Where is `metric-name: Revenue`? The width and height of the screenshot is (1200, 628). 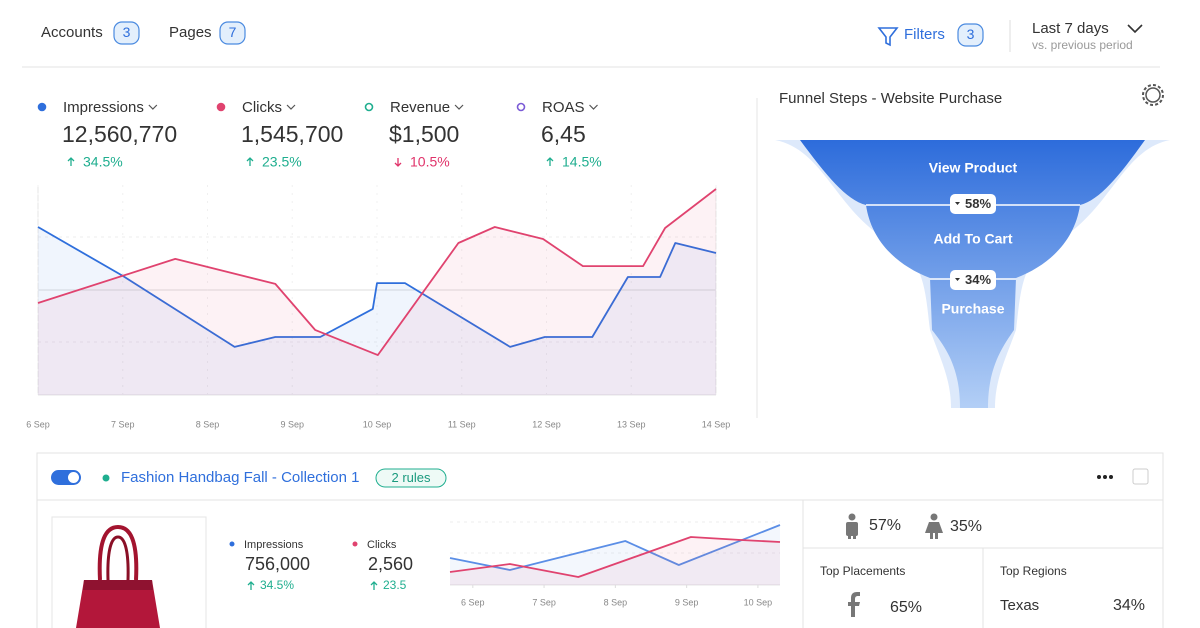 metric-name: Revenue is located at coordinates (420, 107).